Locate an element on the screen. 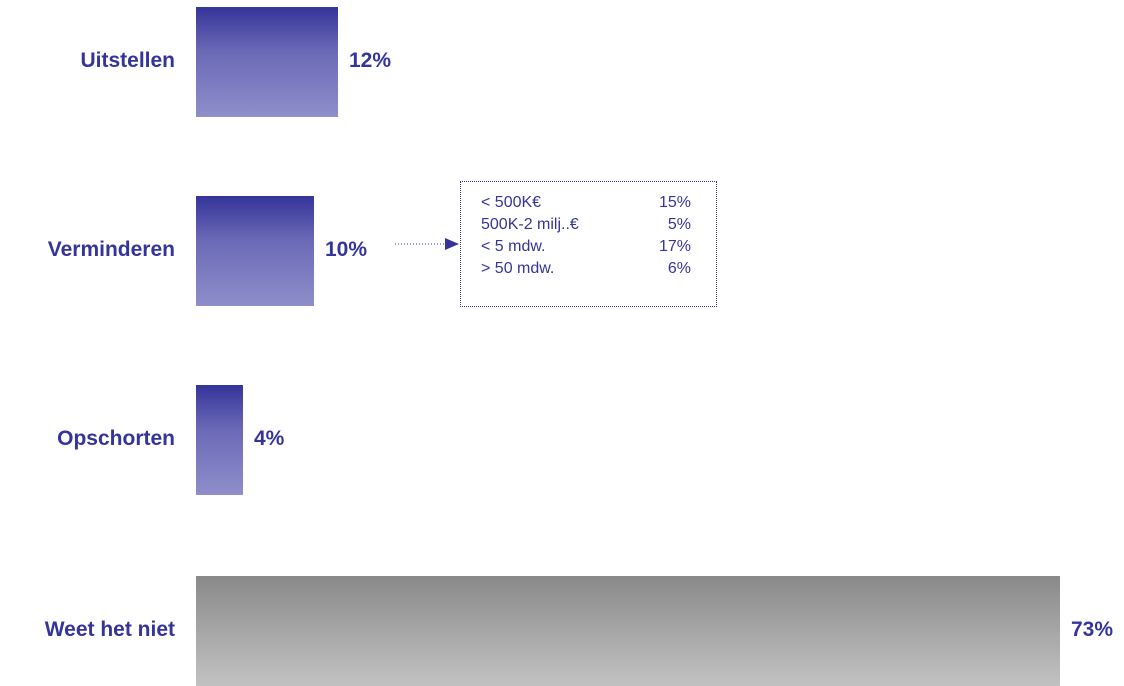 This screenshot has width=1124, height=686. annotation-row-label: 500K-2 milj..€ is located at coordinates (530, 224).